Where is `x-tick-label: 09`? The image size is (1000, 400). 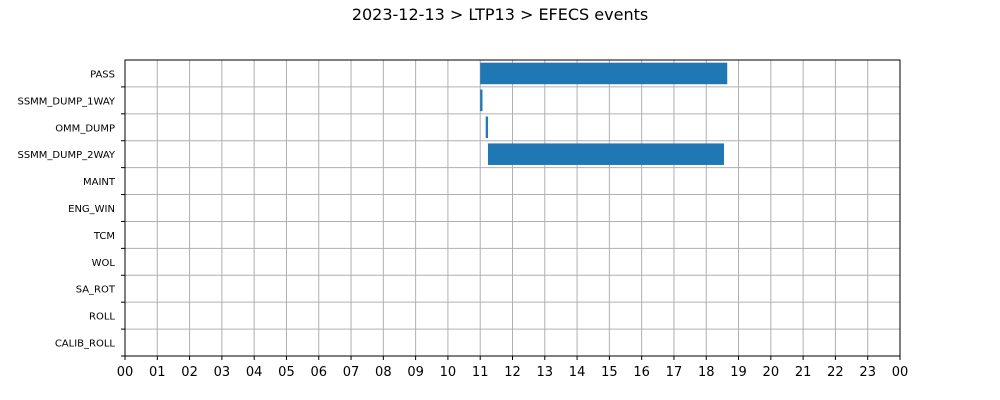 x-tick-label: 09 is located at coordinates (415, 372).